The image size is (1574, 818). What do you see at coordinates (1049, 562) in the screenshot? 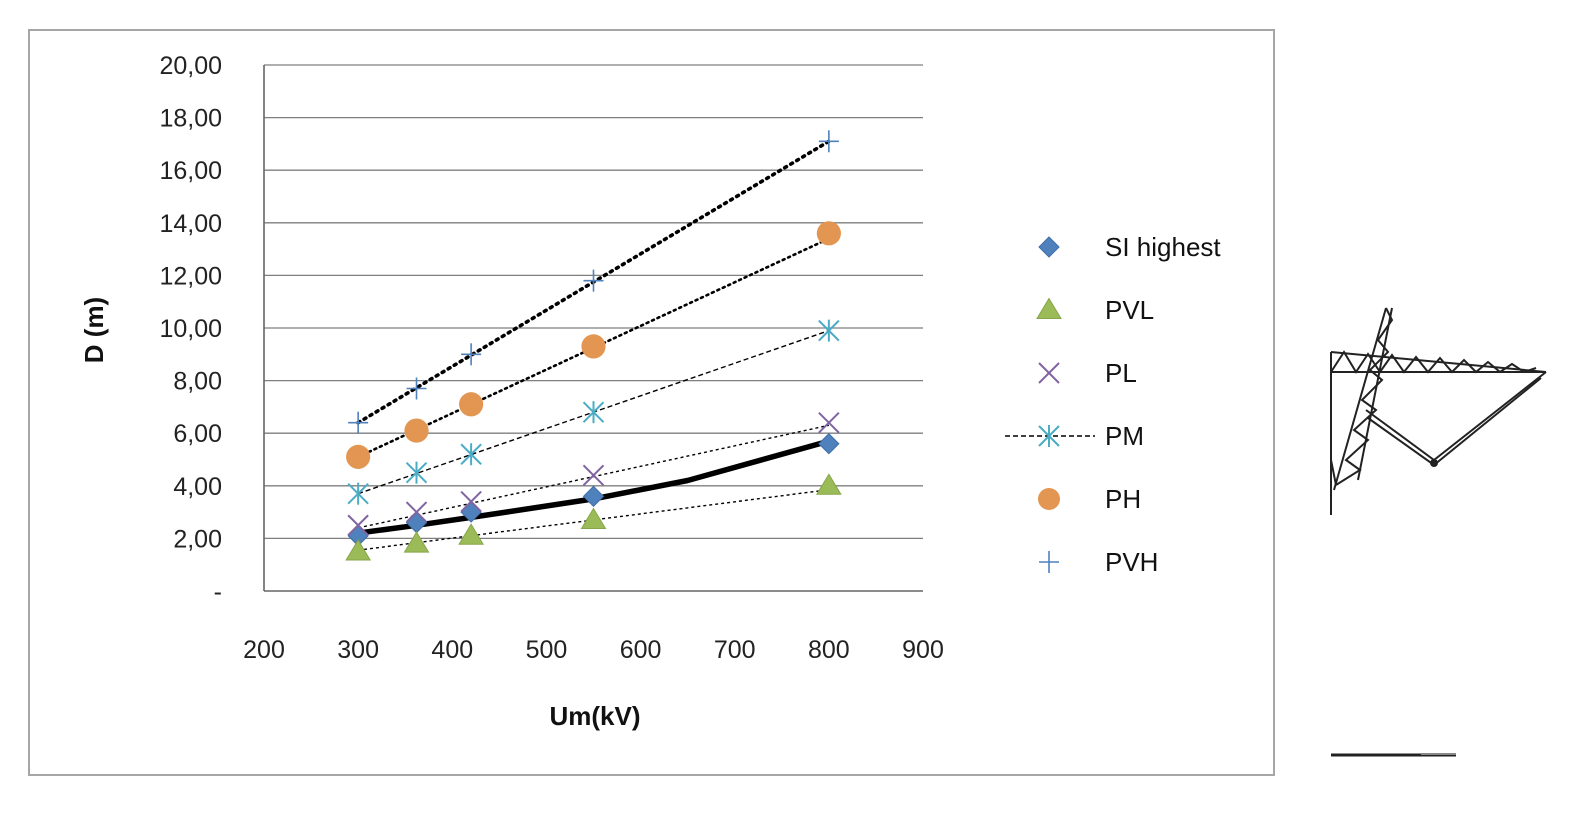
I see `legend-marker-pvh` at bounding box center [1049, 562].